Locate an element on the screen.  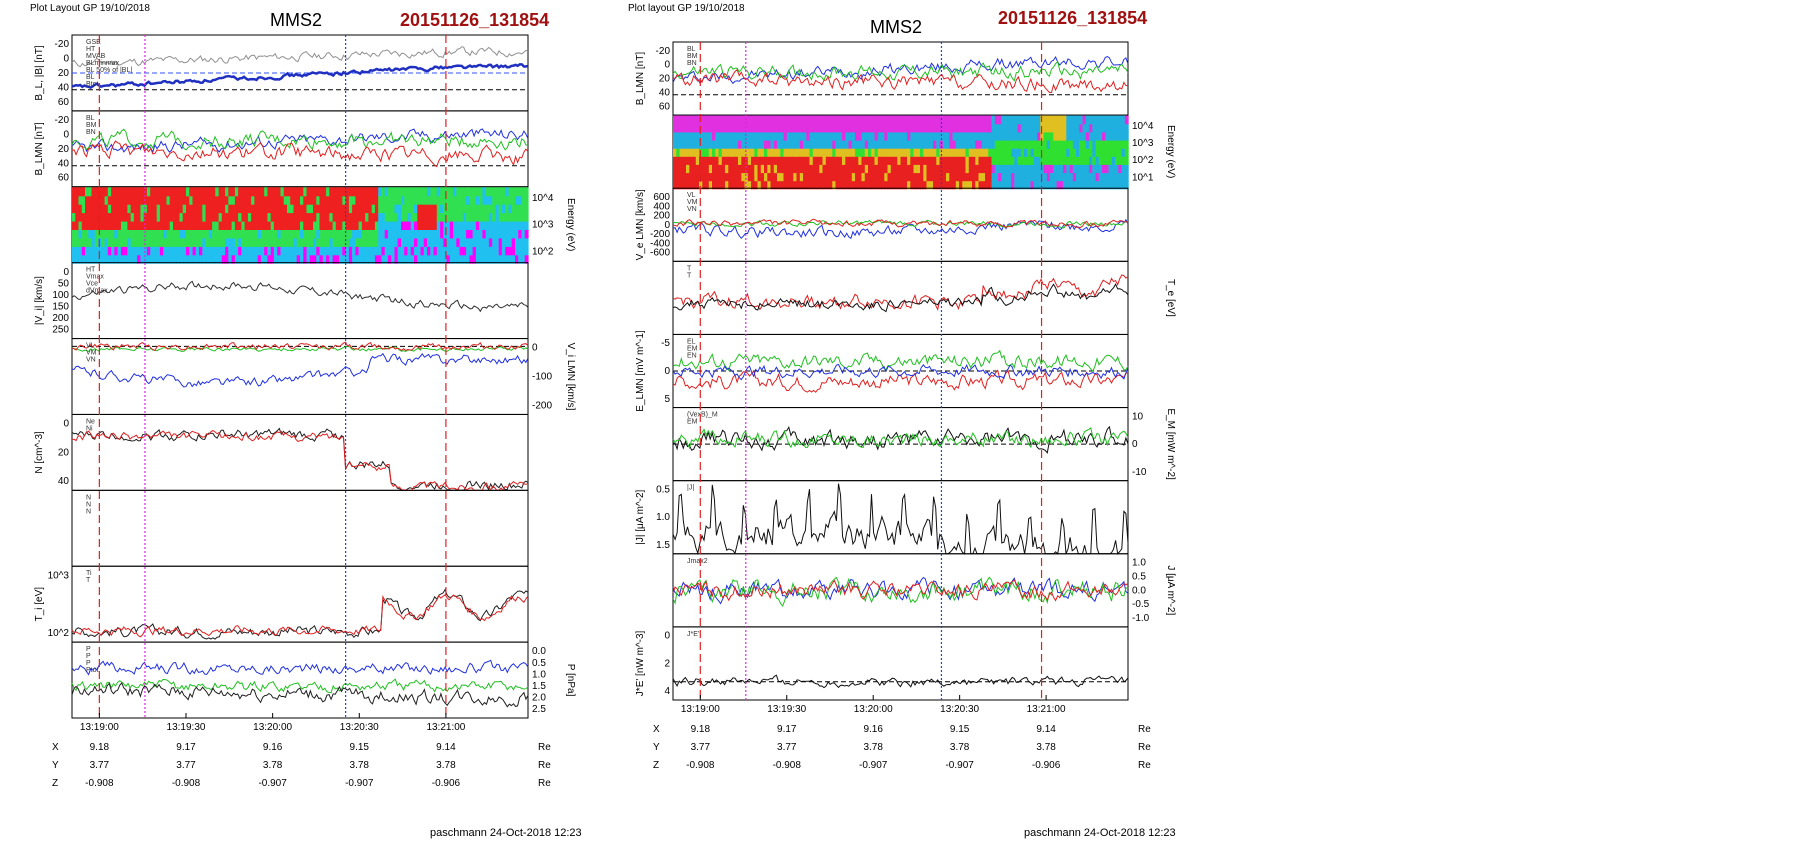
legend-entry: T is located at coordinates (689, 268).